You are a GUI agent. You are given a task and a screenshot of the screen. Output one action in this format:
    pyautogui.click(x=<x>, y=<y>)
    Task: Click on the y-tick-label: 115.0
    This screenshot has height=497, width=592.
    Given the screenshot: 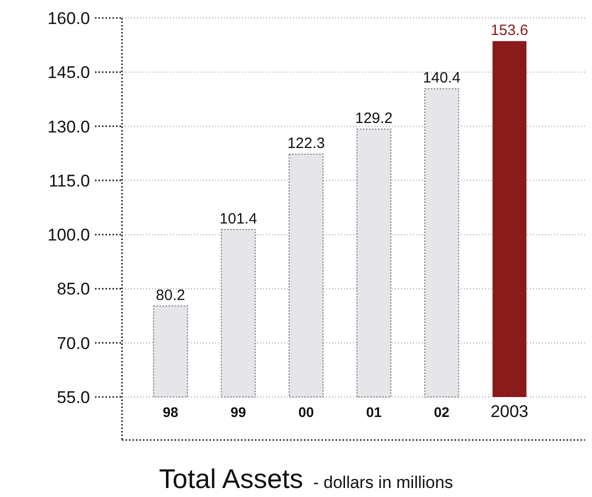 What is the action you would take?
    pyautogui.click(x=69, y=180)
    